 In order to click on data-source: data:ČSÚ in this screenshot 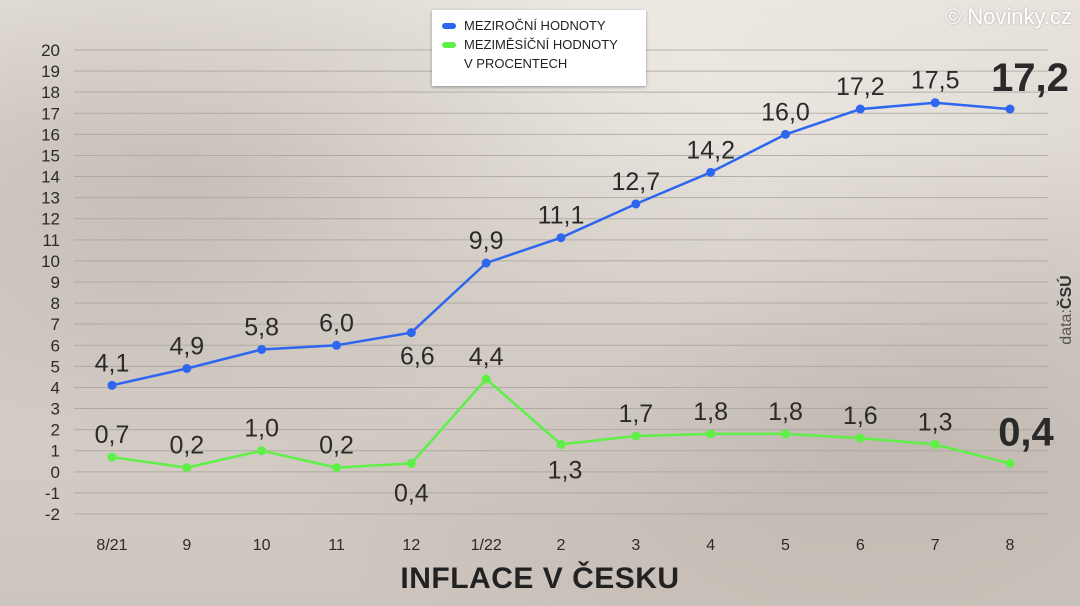, I will do `click(1069, 310)`.